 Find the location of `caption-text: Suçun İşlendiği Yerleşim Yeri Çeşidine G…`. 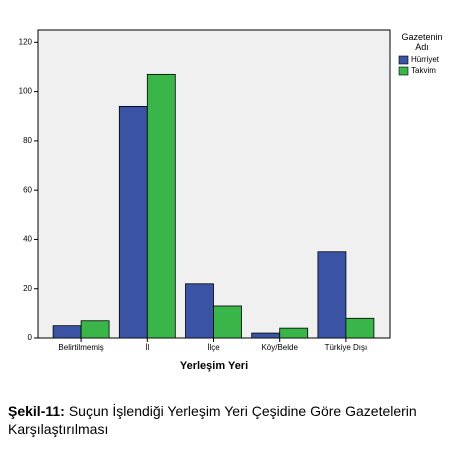

caption-text: Suçun İşlendiği Yerleşim Yeri Çeşidine G… is located at coordinates (212, 420).